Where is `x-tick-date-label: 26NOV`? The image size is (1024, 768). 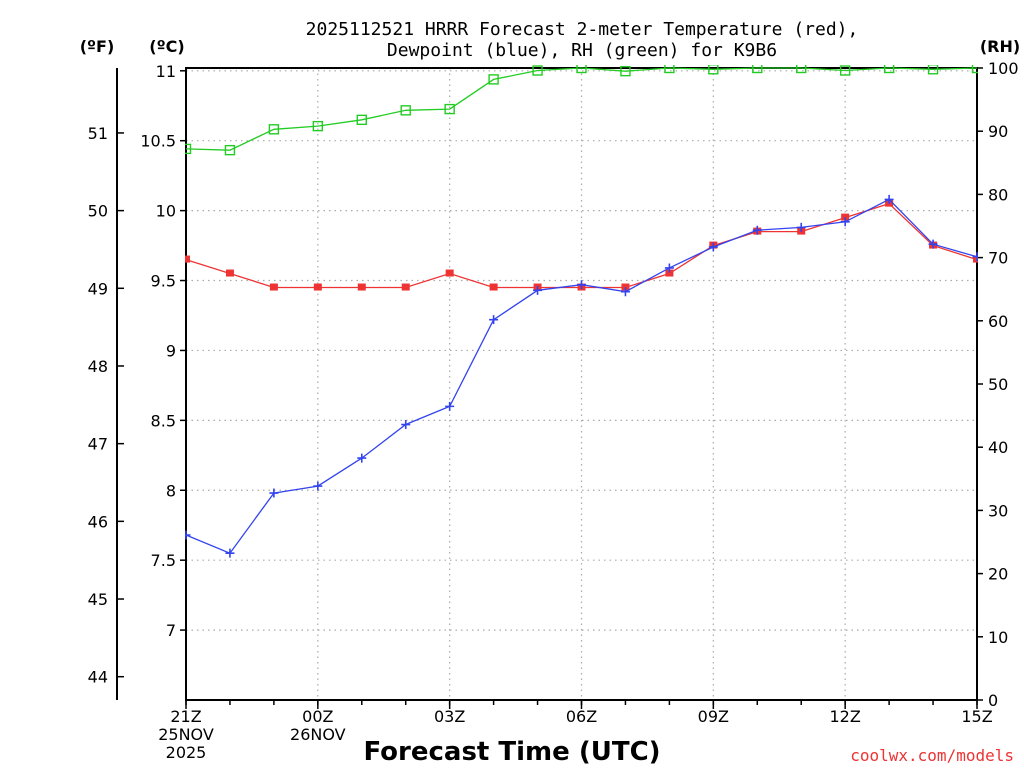
x-tick-date-label: 26NOV is located at coordinates (318, 734).